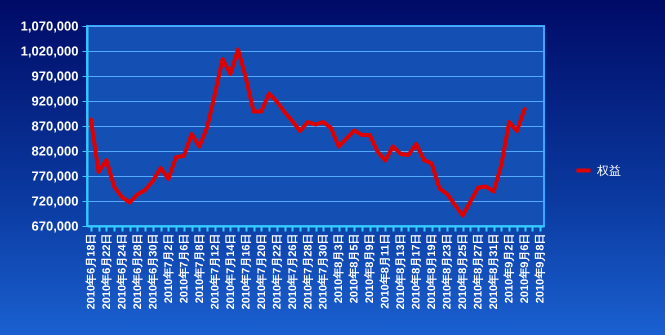 Image resolution: width=665 pixels, height=335 pixels. Describe the element at coordinates (416, 272) in the screenshot. I see `x-tick-label: 2010年8月17日` at that location.